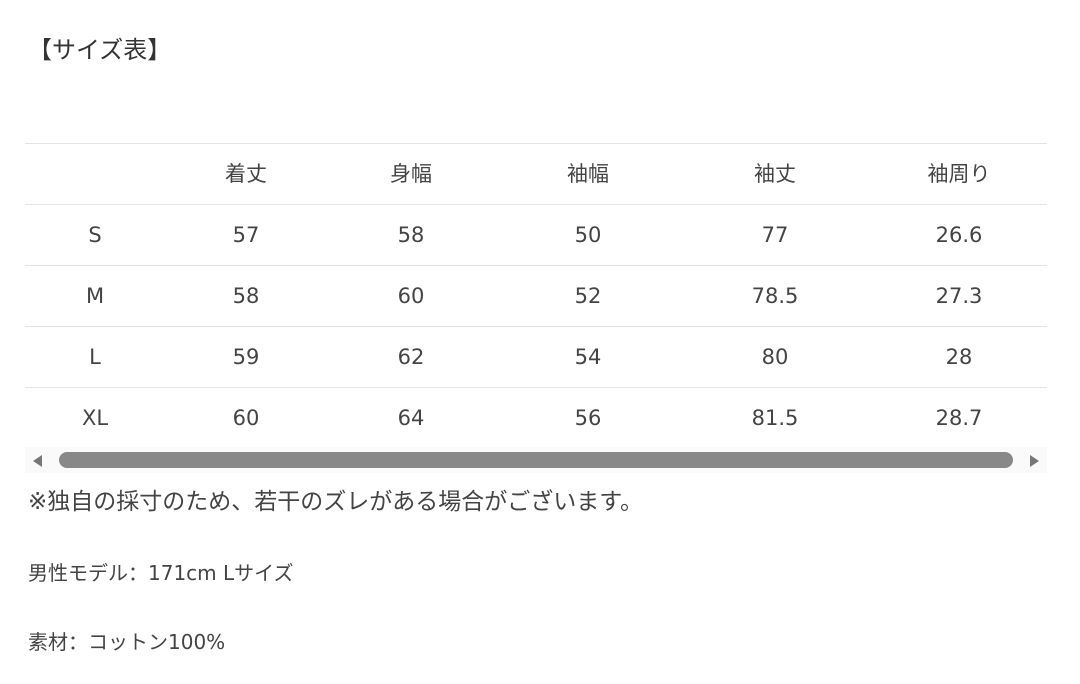 The image size is (1080, 684). I want to click on table-cell: 64, so click(411, 418).